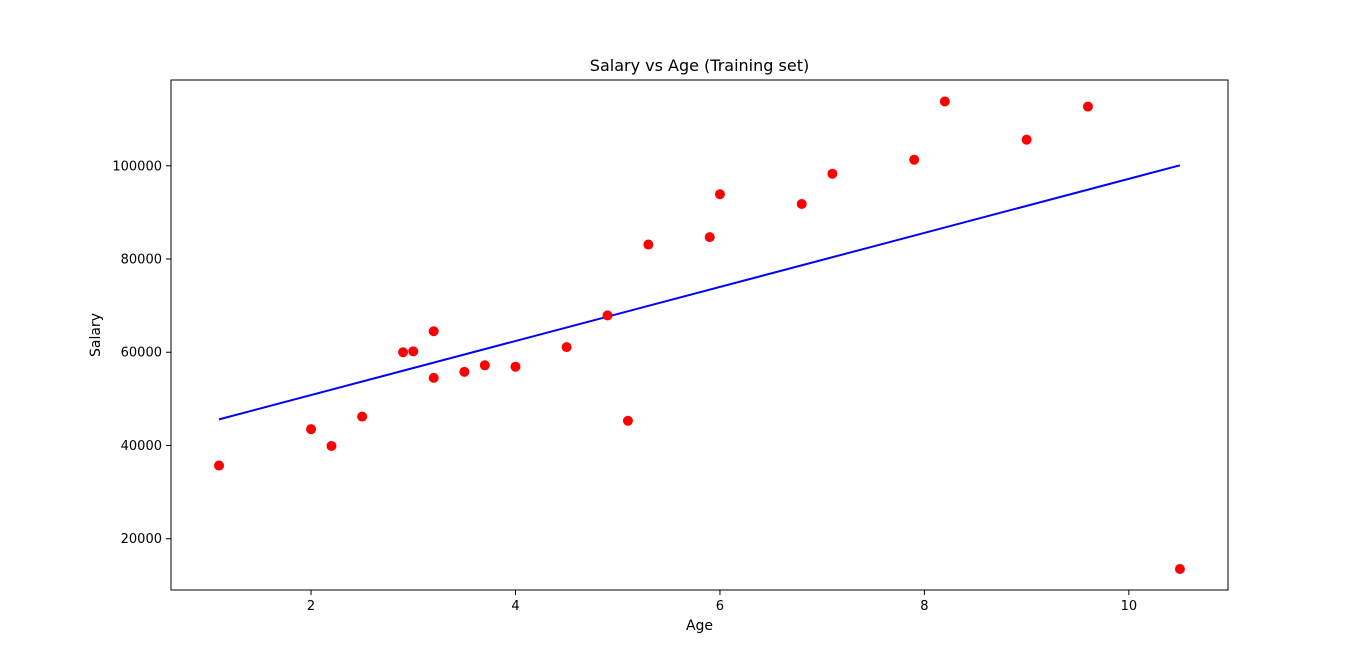  Describe the element at coordinates (141, 260) in the screenshot. I see `y-tick-label: 80000` at that location.